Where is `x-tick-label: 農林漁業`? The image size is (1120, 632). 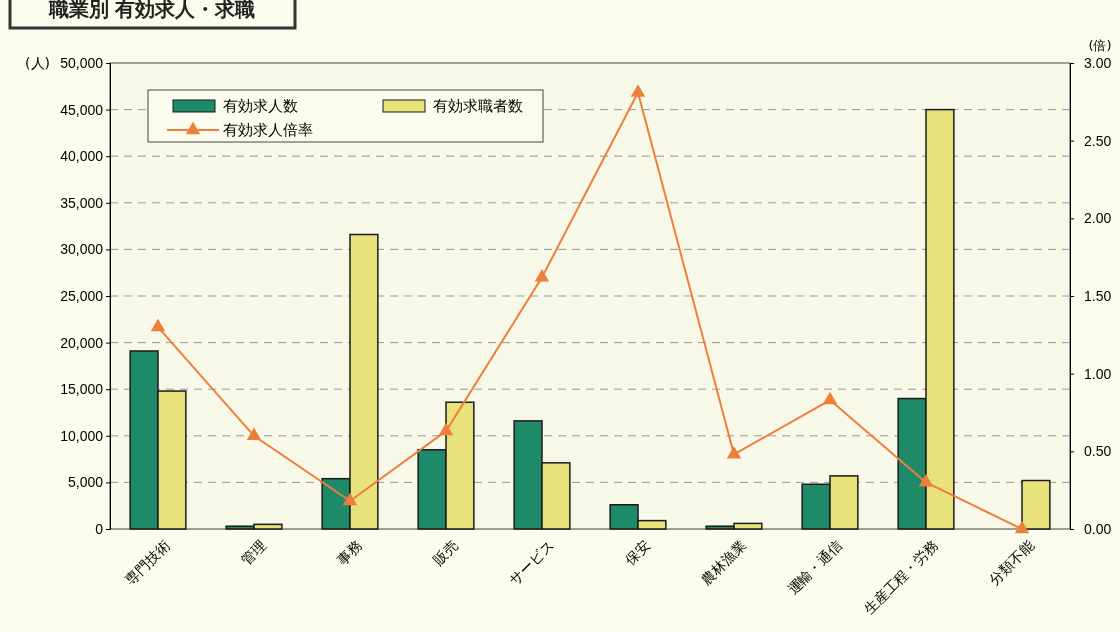
x-tick-label: 農林漁業 is located at coordinates (724, 562).